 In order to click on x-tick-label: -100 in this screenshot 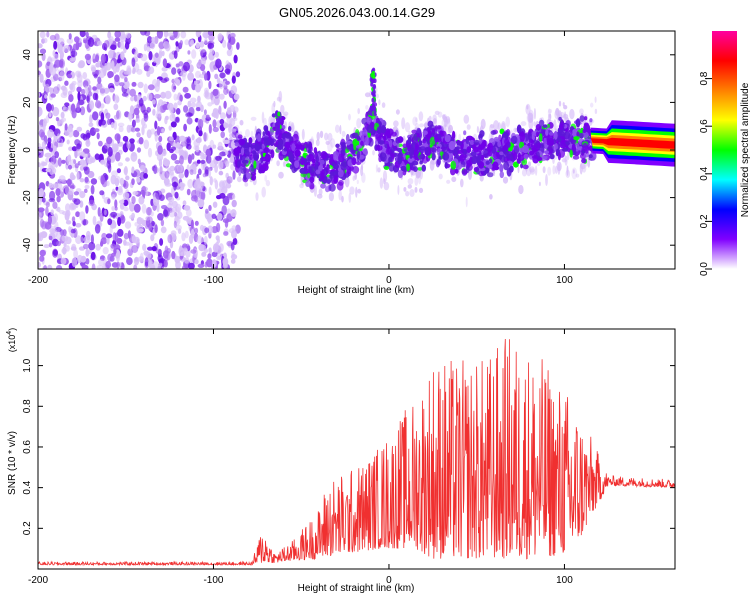, I will do `click(213, 580)`.